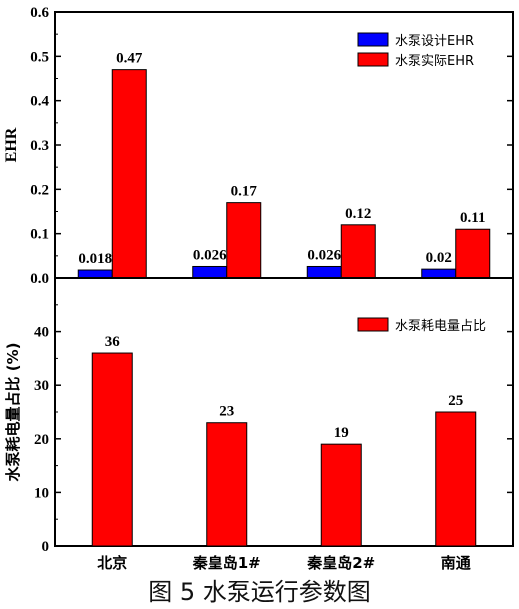 The width and height of the screenshot is (519, 609). Describe the element at coordinates (226, 562) in the screenshot. I see `x-tick-label: 秦皇岛1#` at that location.